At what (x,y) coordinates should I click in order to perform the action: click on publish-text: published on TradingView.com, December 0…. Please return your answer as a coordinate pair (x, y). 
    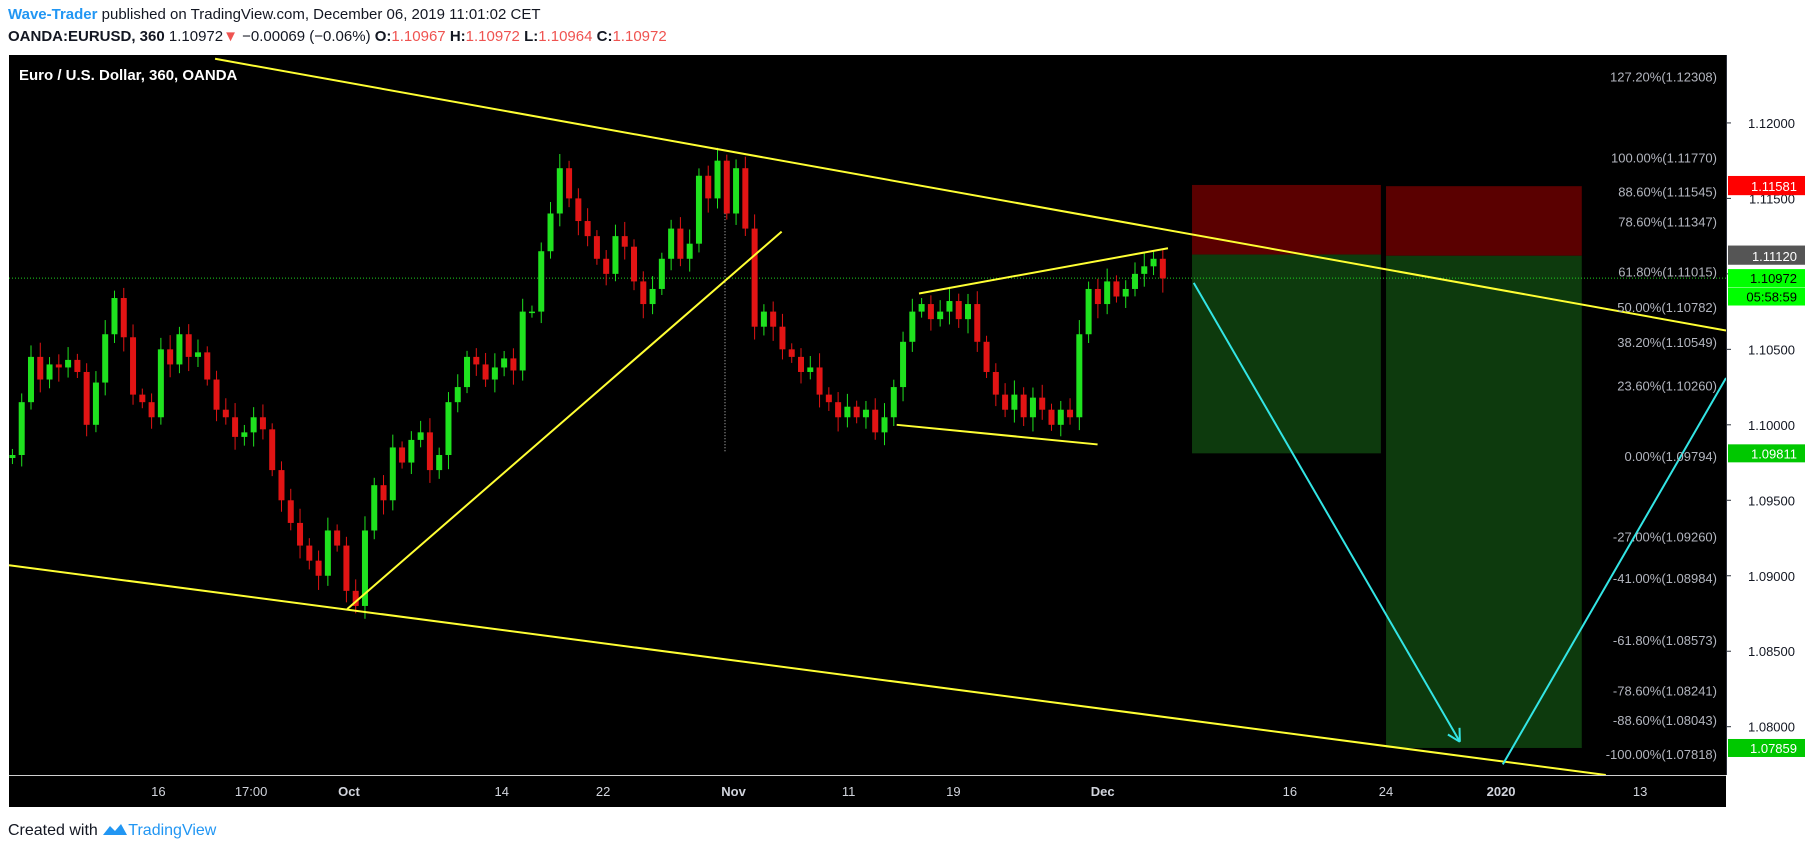
    Looking at the image, I should click on (319, 14).